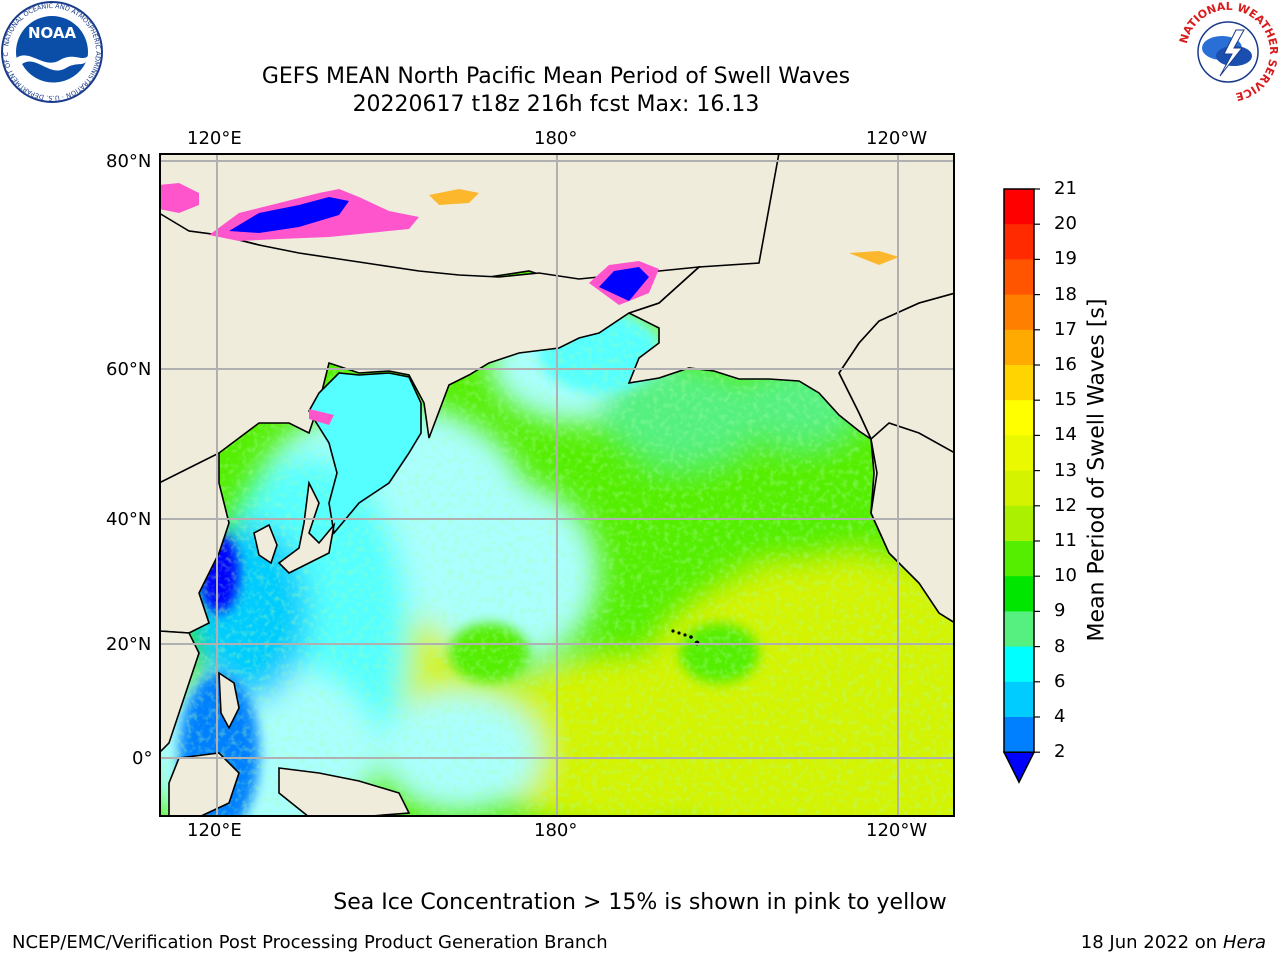  What do you see at coordinates (556, 830) in the screenshot?
I see `bottom-lon-label-180: 180°` at bounding box center [556, 830].